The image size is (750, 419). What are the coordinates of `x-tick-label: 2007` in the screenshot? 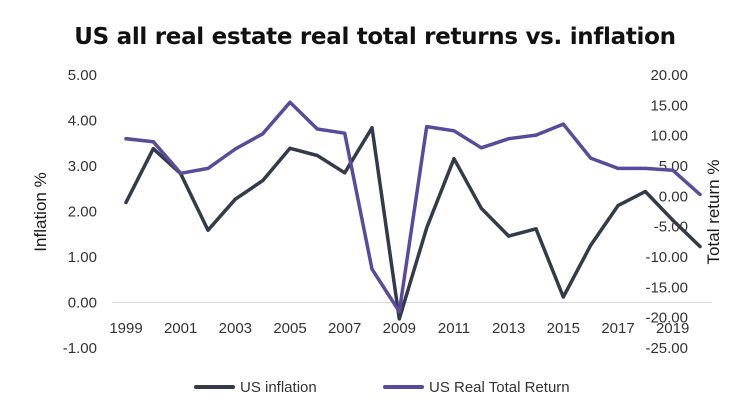 It's located at (344, 328).